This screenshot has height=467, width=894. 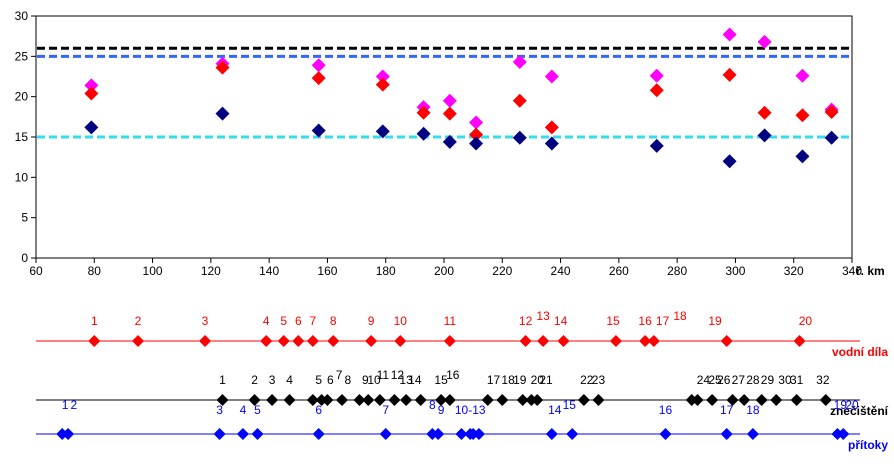 What do you see at coordinates (269, 271) in the screenshot?
I see `x-tick-label: 140` at bounding box center [269, 271].